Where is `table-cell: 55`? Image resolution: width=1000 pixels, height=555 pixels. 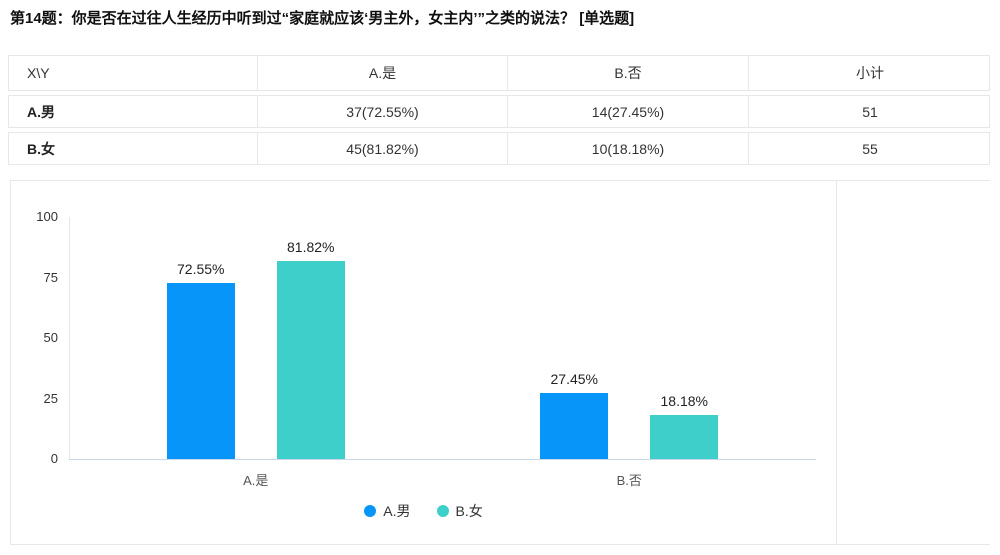
table-cell: 55 is located at coordinates (869, 148).